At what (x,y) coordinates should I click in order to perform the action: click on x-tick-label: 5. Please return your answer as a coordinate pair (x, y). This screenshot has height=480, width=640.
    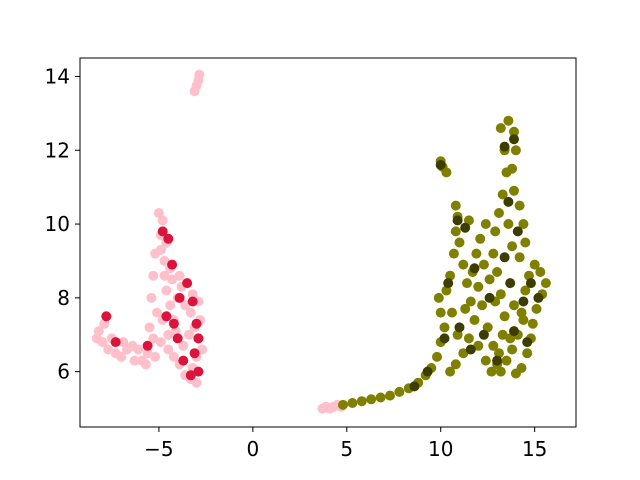
    Looking at the image, I should click on (346, 449).